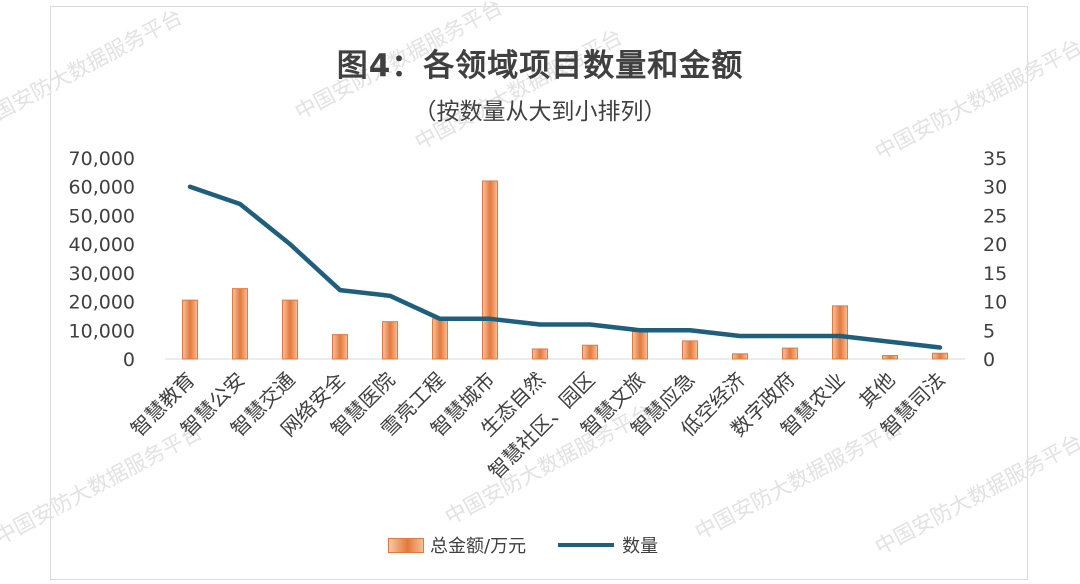  Describe the element at coordinates (102, 159) in the screenshot. I see `left-axis-tick-label: 70,000` at that location.